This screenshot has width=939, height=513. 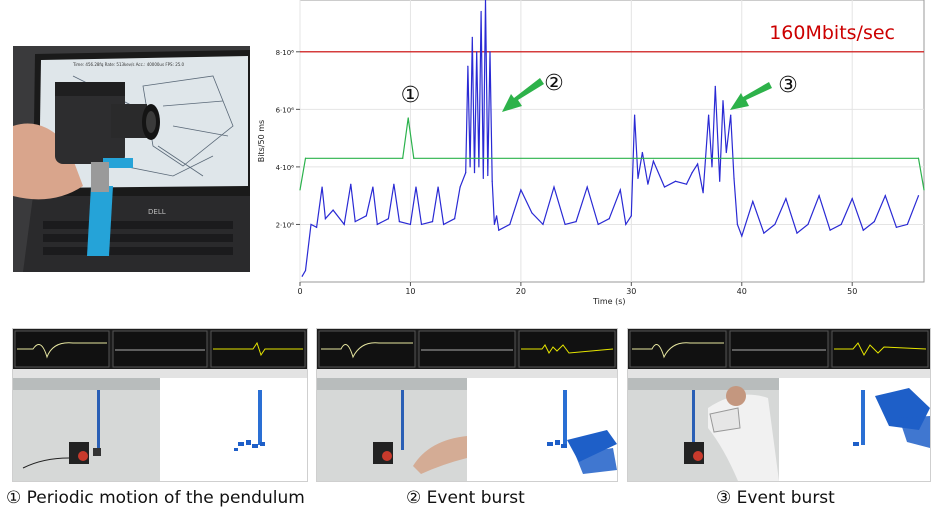 I want to click on event-frame, so click(x=233, y=429).